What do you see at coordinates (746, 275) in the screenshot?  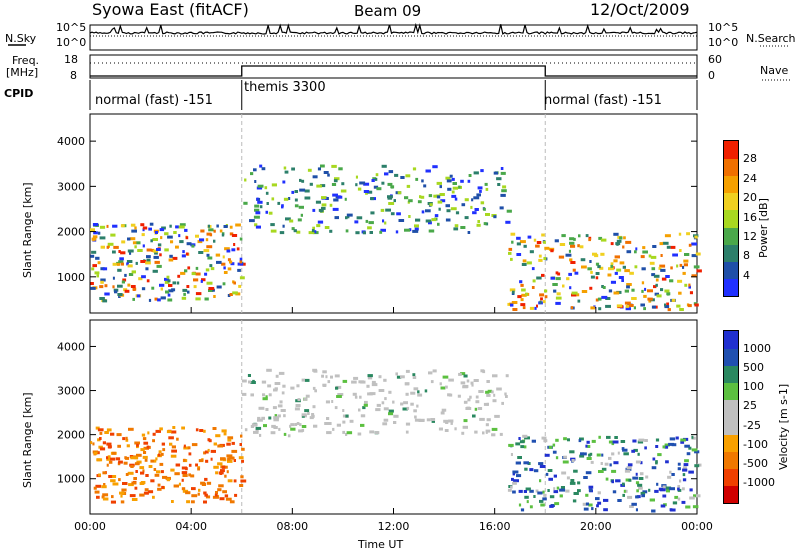 I see `power-colorbar-tick: 4` at bounding box center [746, 275].